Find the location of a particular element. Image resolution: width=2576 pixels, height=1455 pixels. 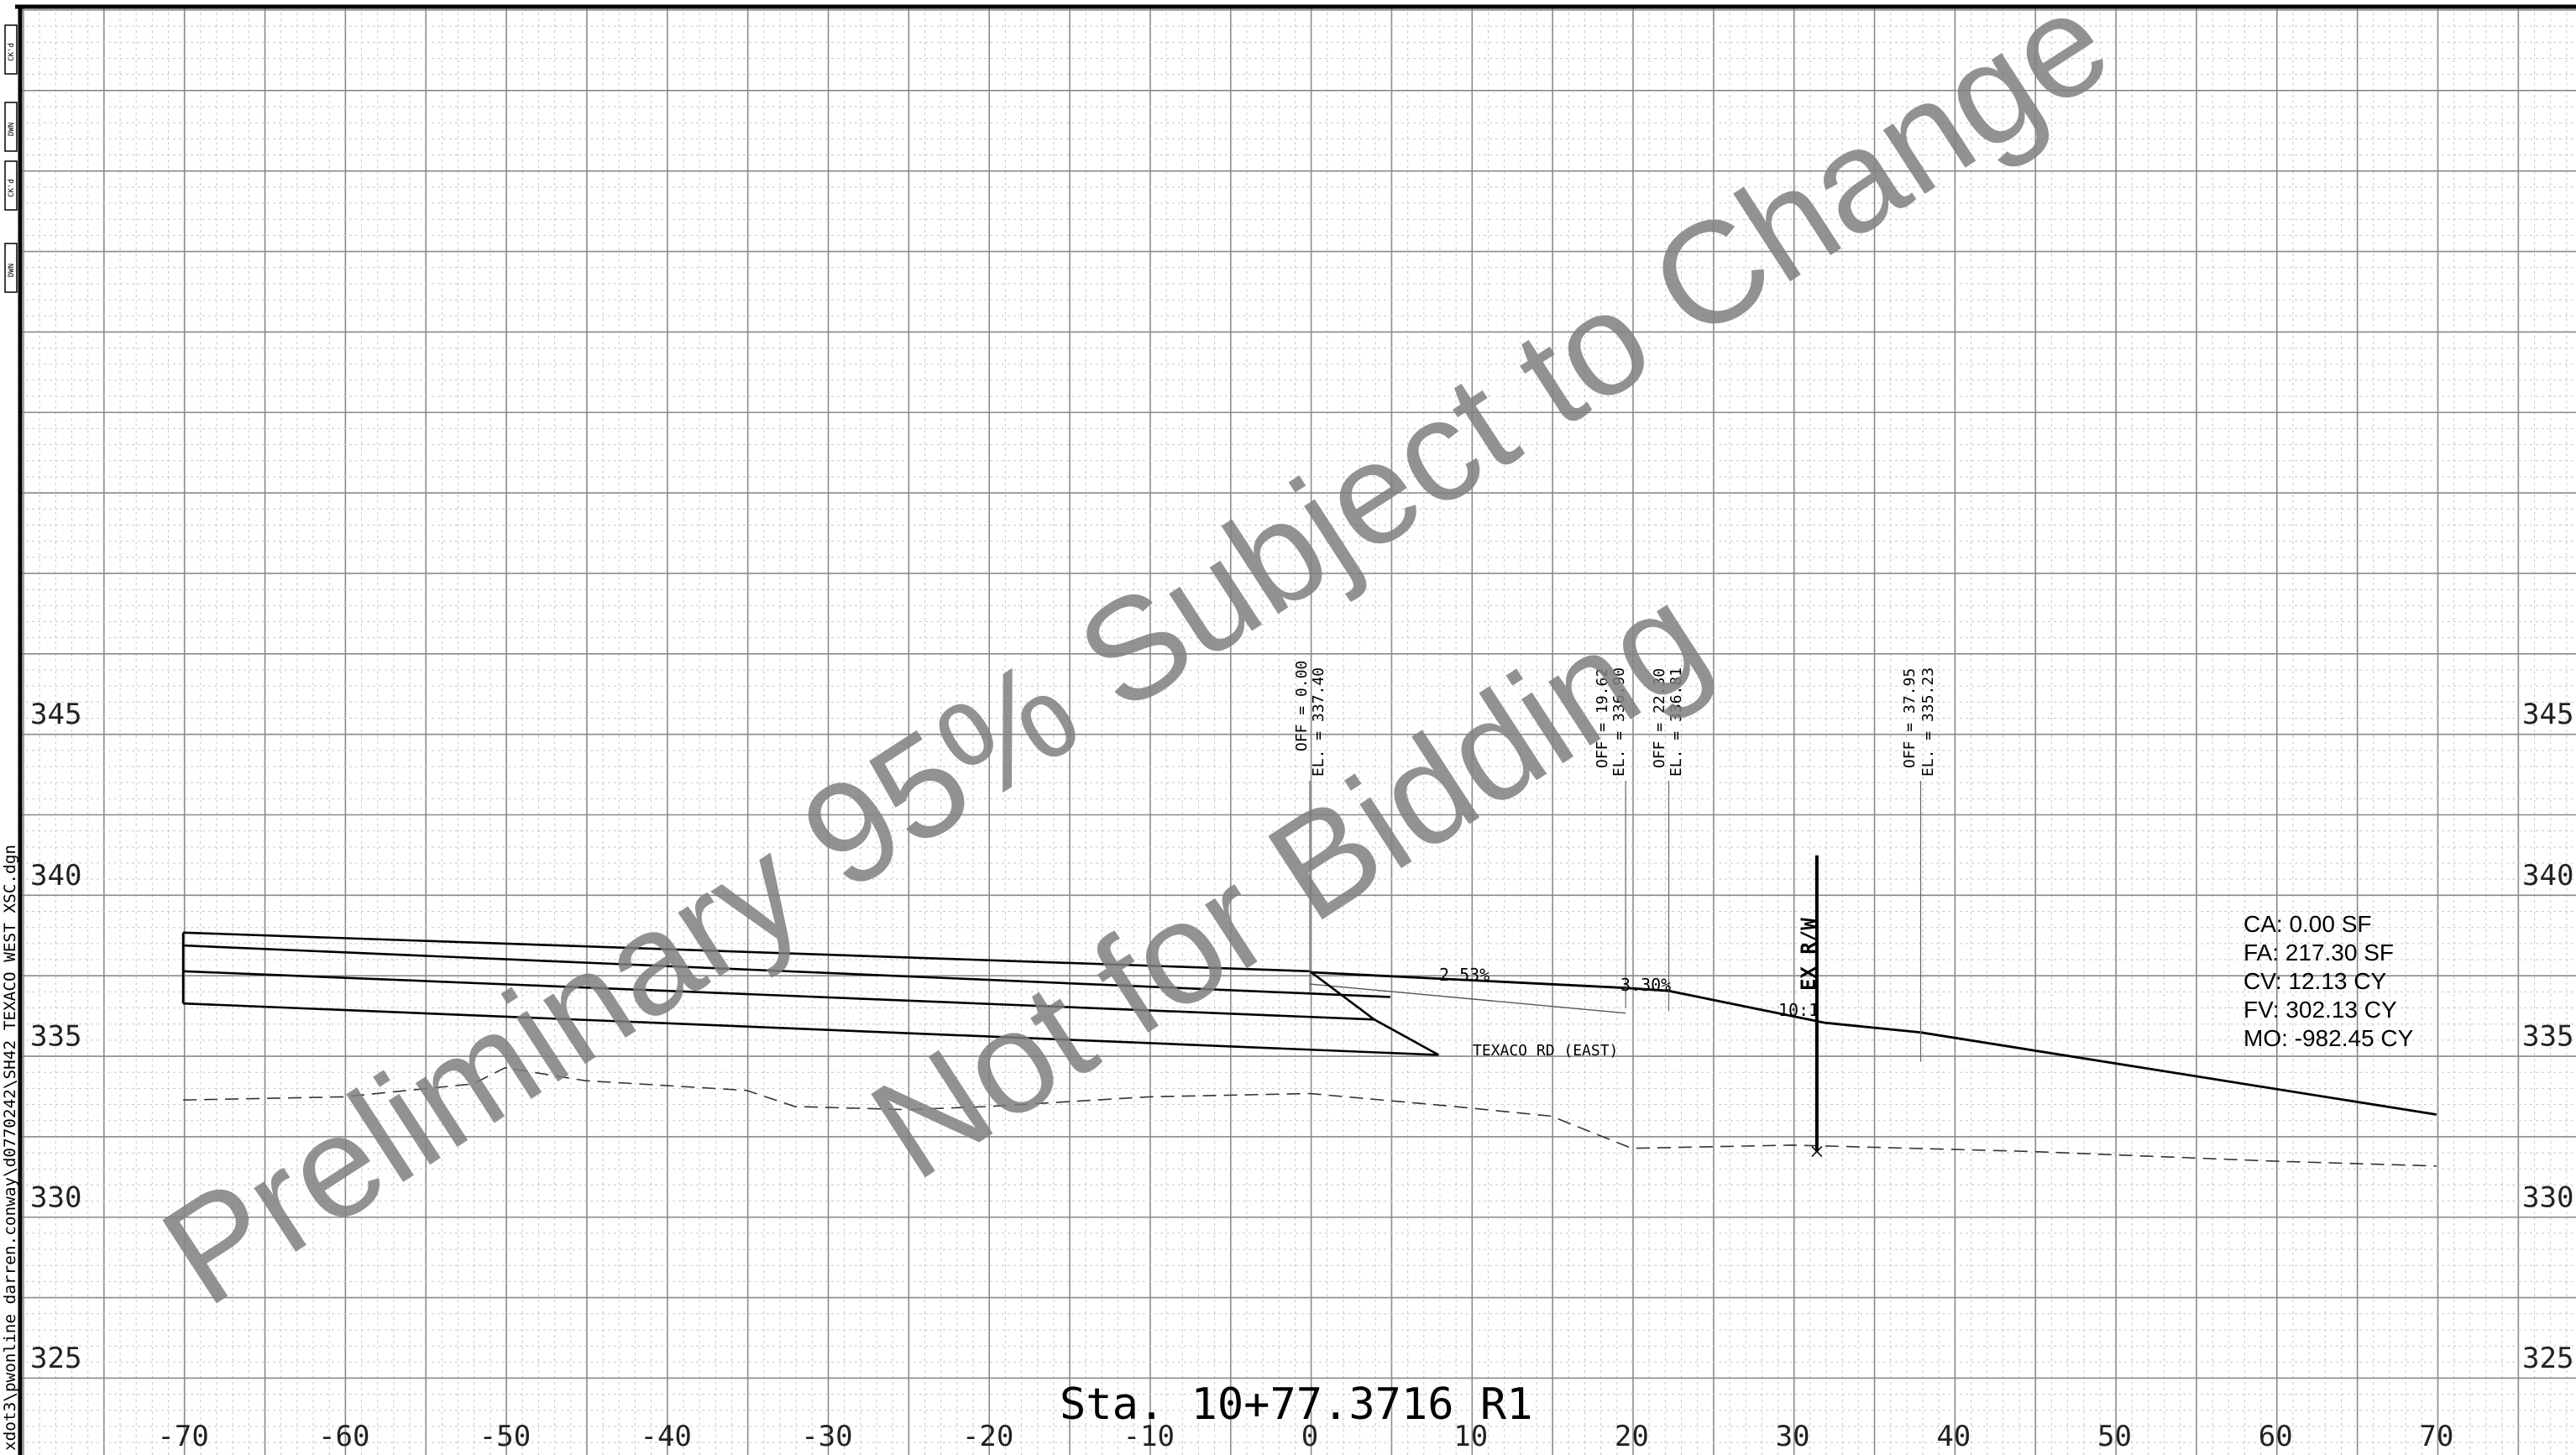

x-tick-label: -50 is located at coordinates (505, 1436).